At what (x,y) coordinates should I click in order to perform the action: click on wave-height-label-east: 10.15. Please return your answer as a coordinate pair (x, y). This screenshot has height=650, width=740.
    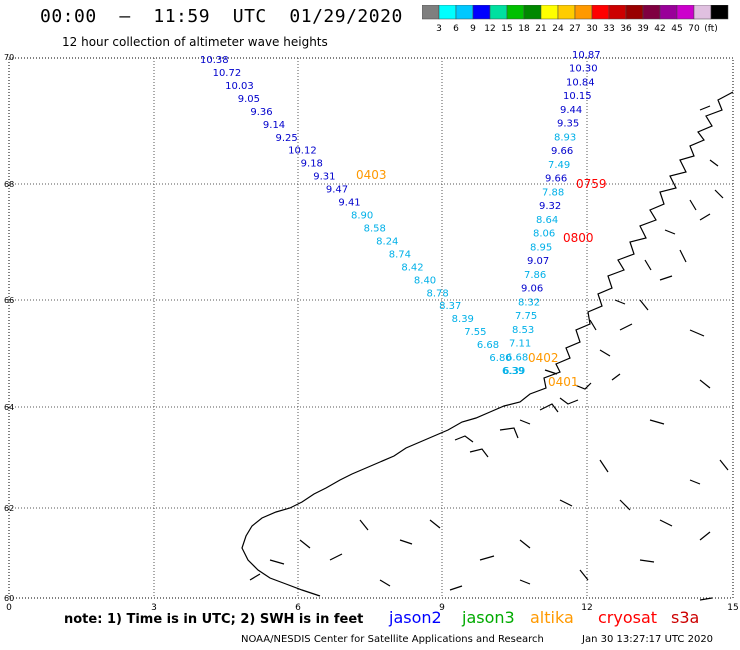
    Looking at the image, I should click on (577, 96).